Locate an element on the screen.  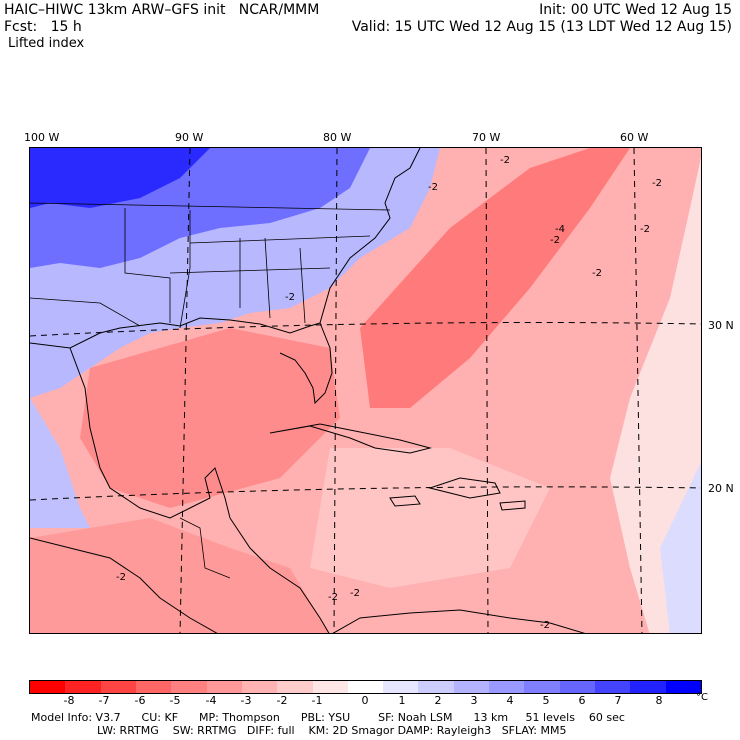
colorbar-tick: -8 is located at coordinates (69, 700).